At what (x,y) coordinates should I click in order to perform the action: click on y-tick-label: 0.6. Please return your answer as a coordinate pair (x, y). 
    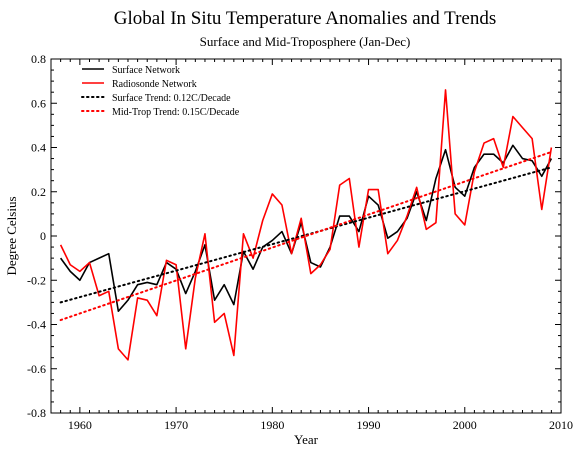
    Looking at the image, I should click on (38, 103).